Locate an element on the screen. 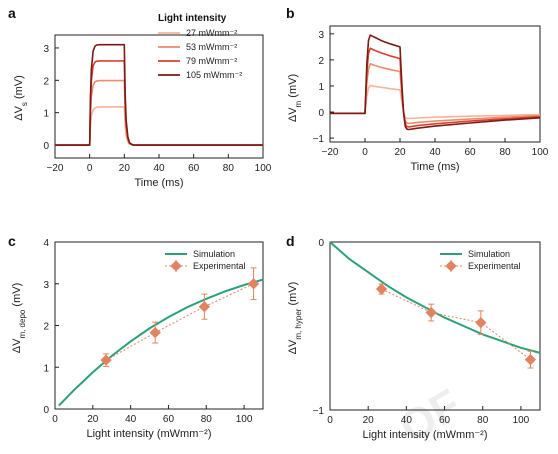 The width and height of the screenshot is (558, 454). panel-letter-a: a is located at coordinates (12, 13).